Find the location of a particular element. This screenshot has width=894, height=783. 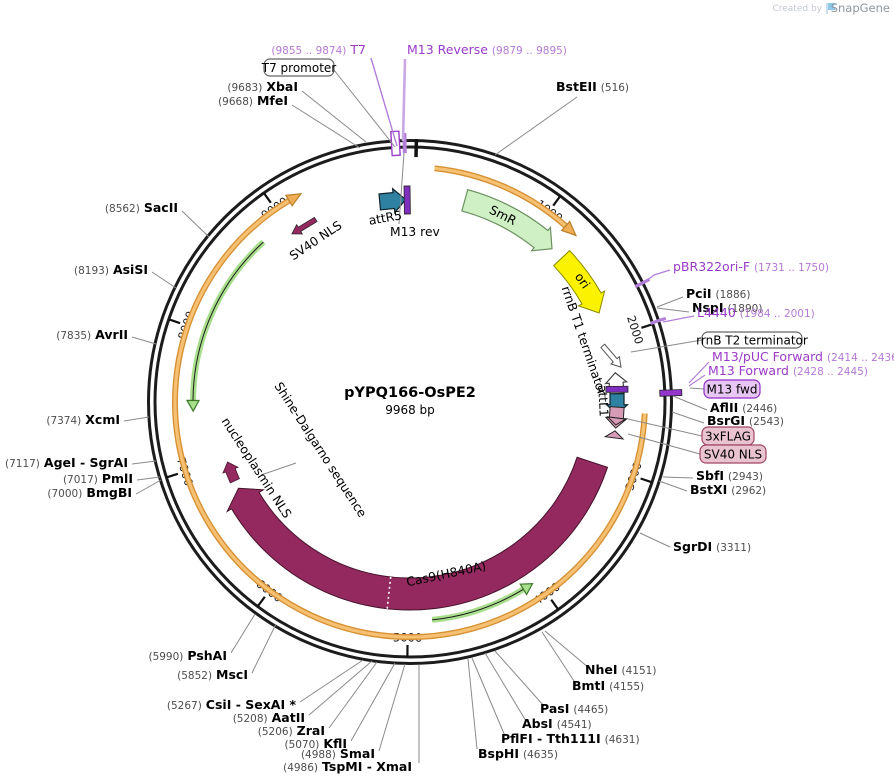

enzyme-site-label-sbfi-part1: (2943) is located at coordinates (745, 477).